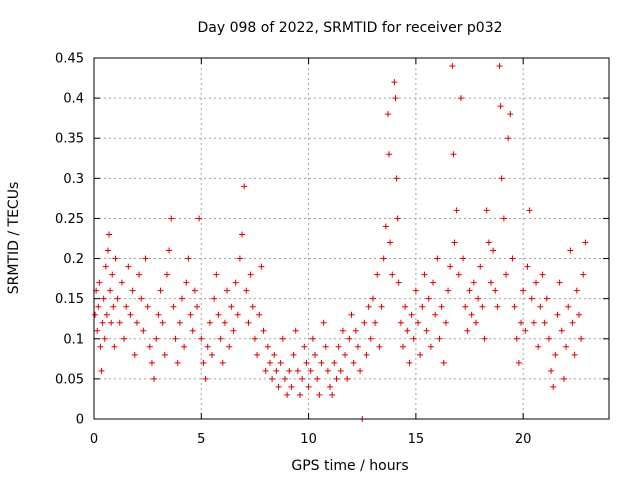 The image size is (640, 480). I want to click on x-tick-label: 0, so click(94, 439).